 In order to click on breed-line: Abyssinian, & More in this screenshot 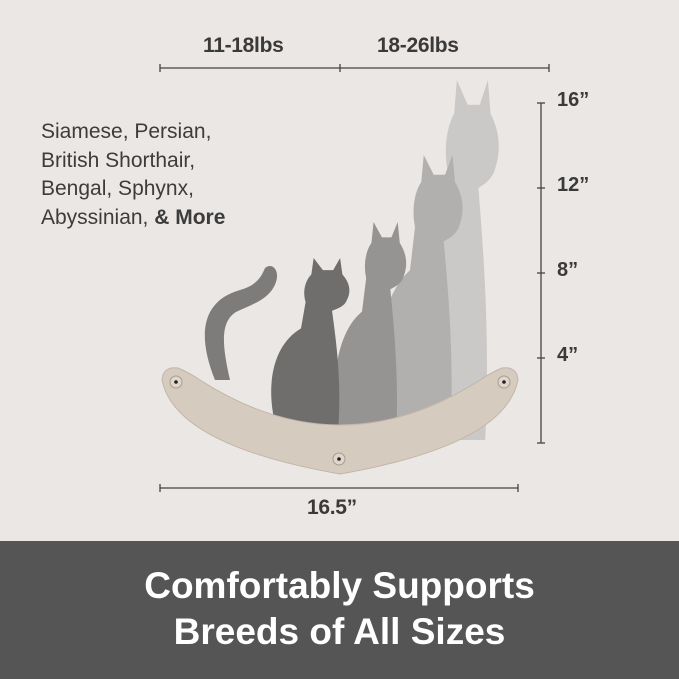, I will do `click(133, 218)`.